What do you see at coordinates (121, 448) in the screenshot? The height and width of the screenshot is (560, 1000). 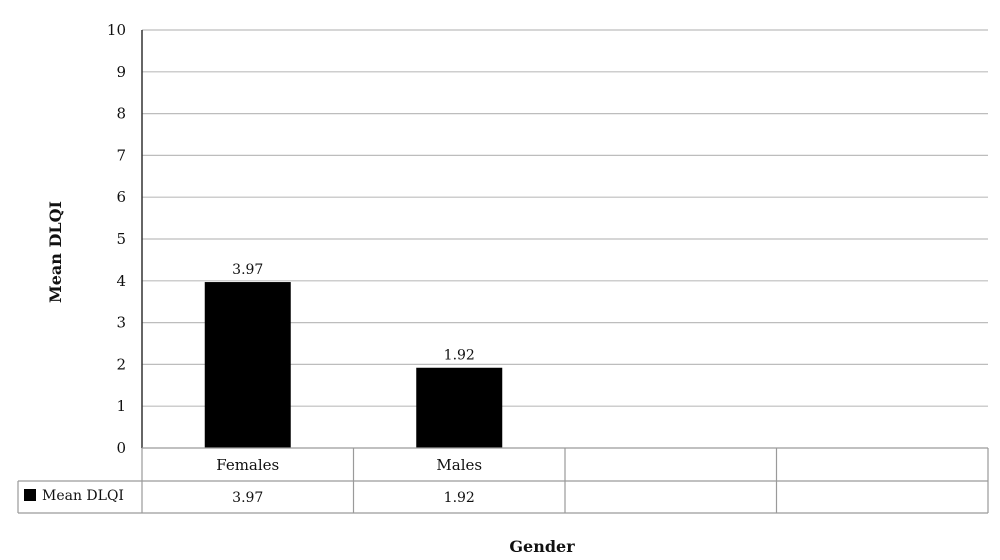 I see `y-tick-label-0: 0` at bounding box center [121, 448].